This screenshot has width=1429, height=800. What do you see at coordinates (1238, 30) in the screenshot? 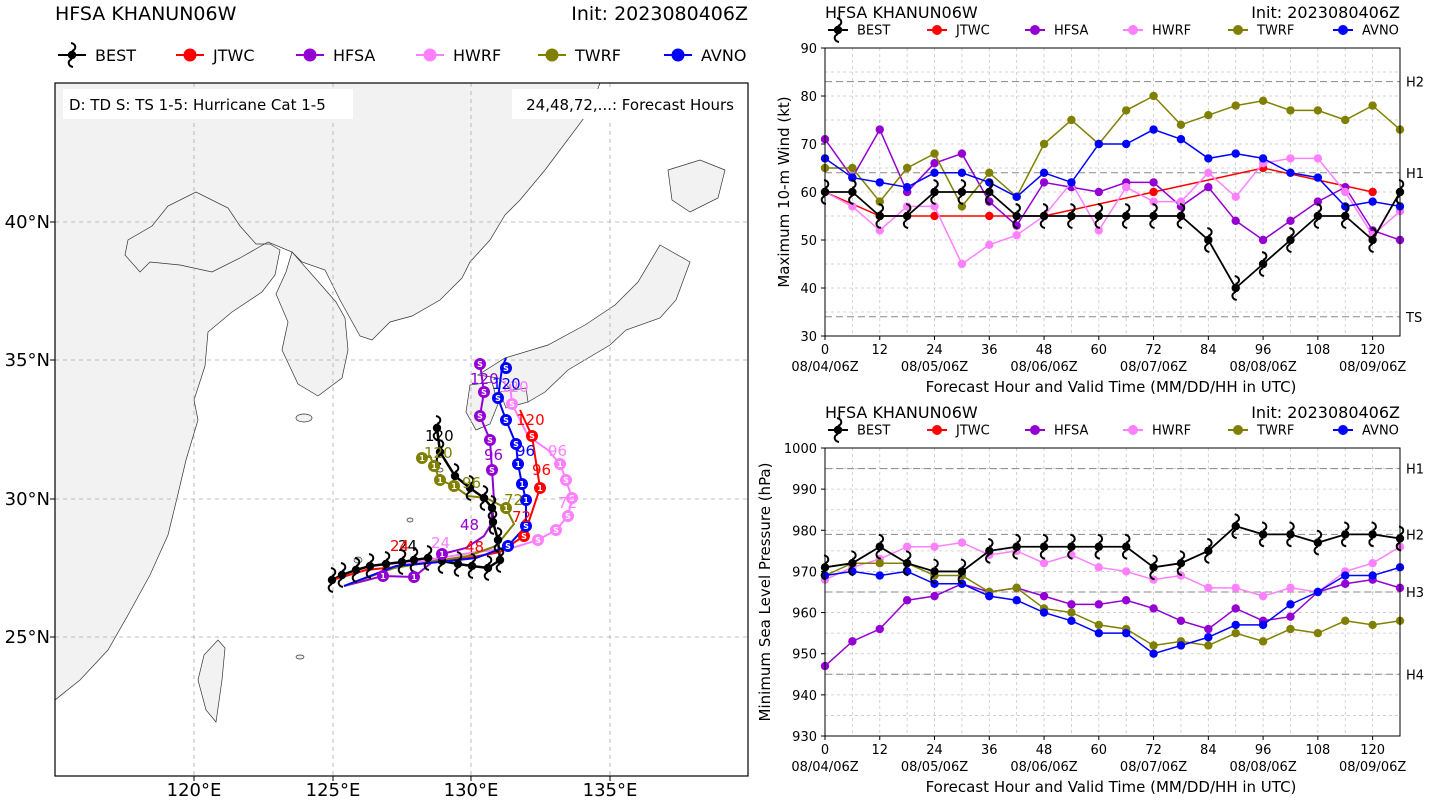
I see `wind-legend-marker-twrf` at bounding box center [1238, 30].